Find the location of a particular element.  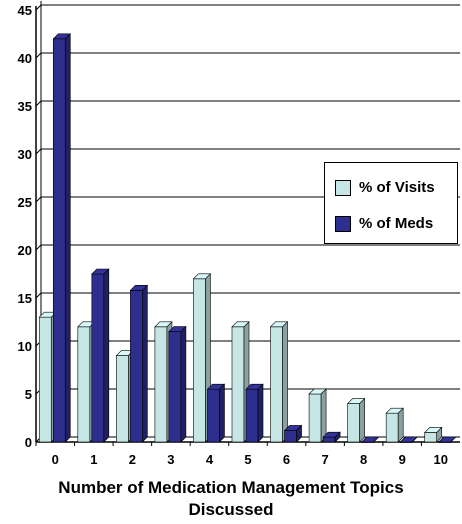

x-tick-label: 1 is located at coordinates (93, 459).